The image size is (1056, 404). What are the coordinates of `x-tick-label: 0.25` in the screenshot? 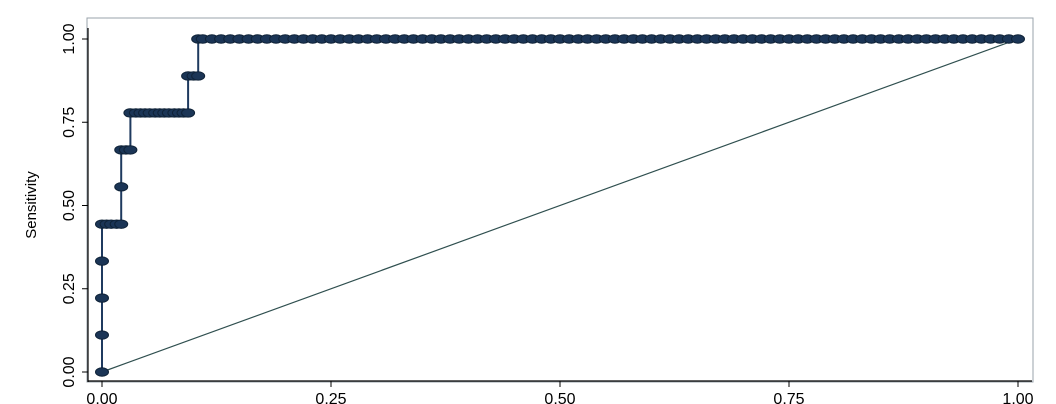 It's located at (330, 397).